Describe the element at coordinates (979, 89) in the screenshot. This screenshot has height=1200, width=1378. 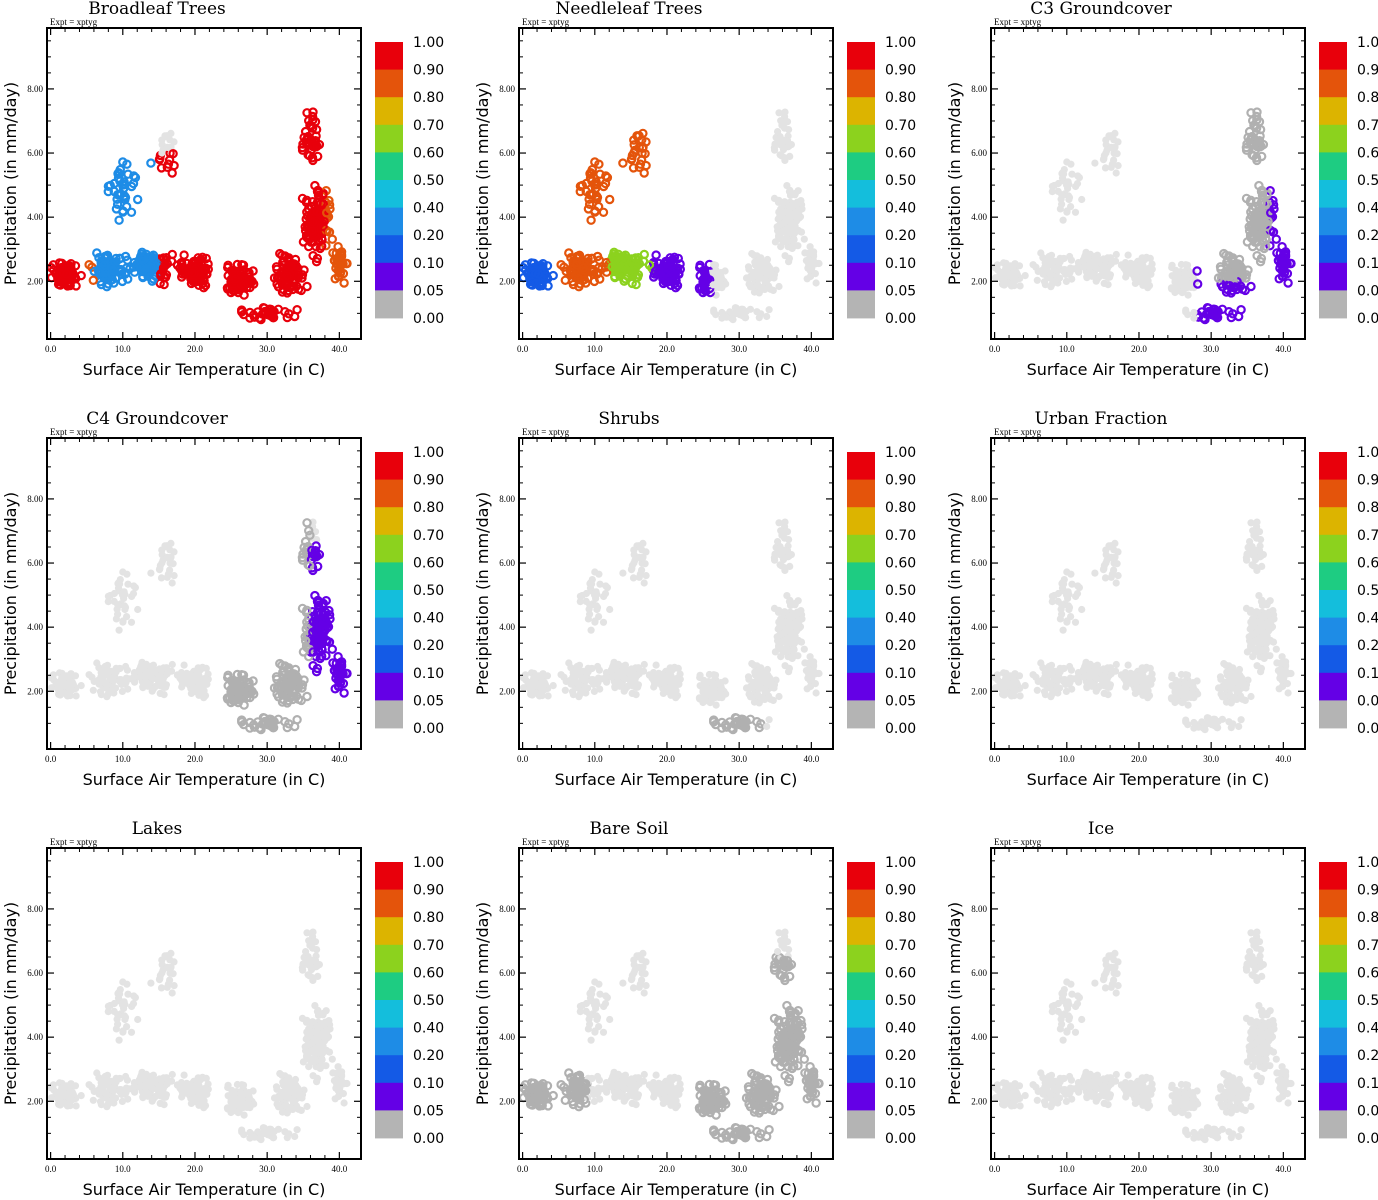
I see `y-tick-label: 8.00` at that location.